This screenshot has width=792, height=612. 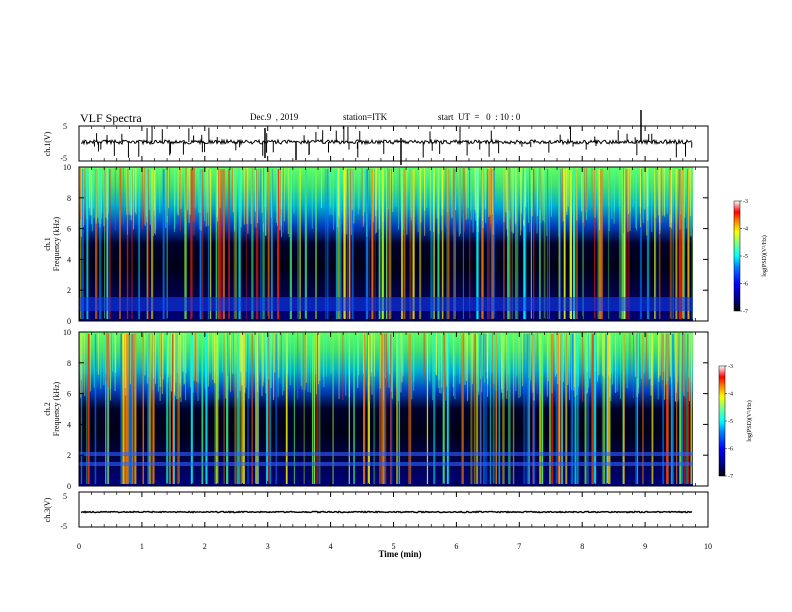 What do you see at coordinates (376, 511) in the screenshot?
I see `ch3-waveform-panel: 5 -5 ch.3(V)` at bounding box center [376, 511].